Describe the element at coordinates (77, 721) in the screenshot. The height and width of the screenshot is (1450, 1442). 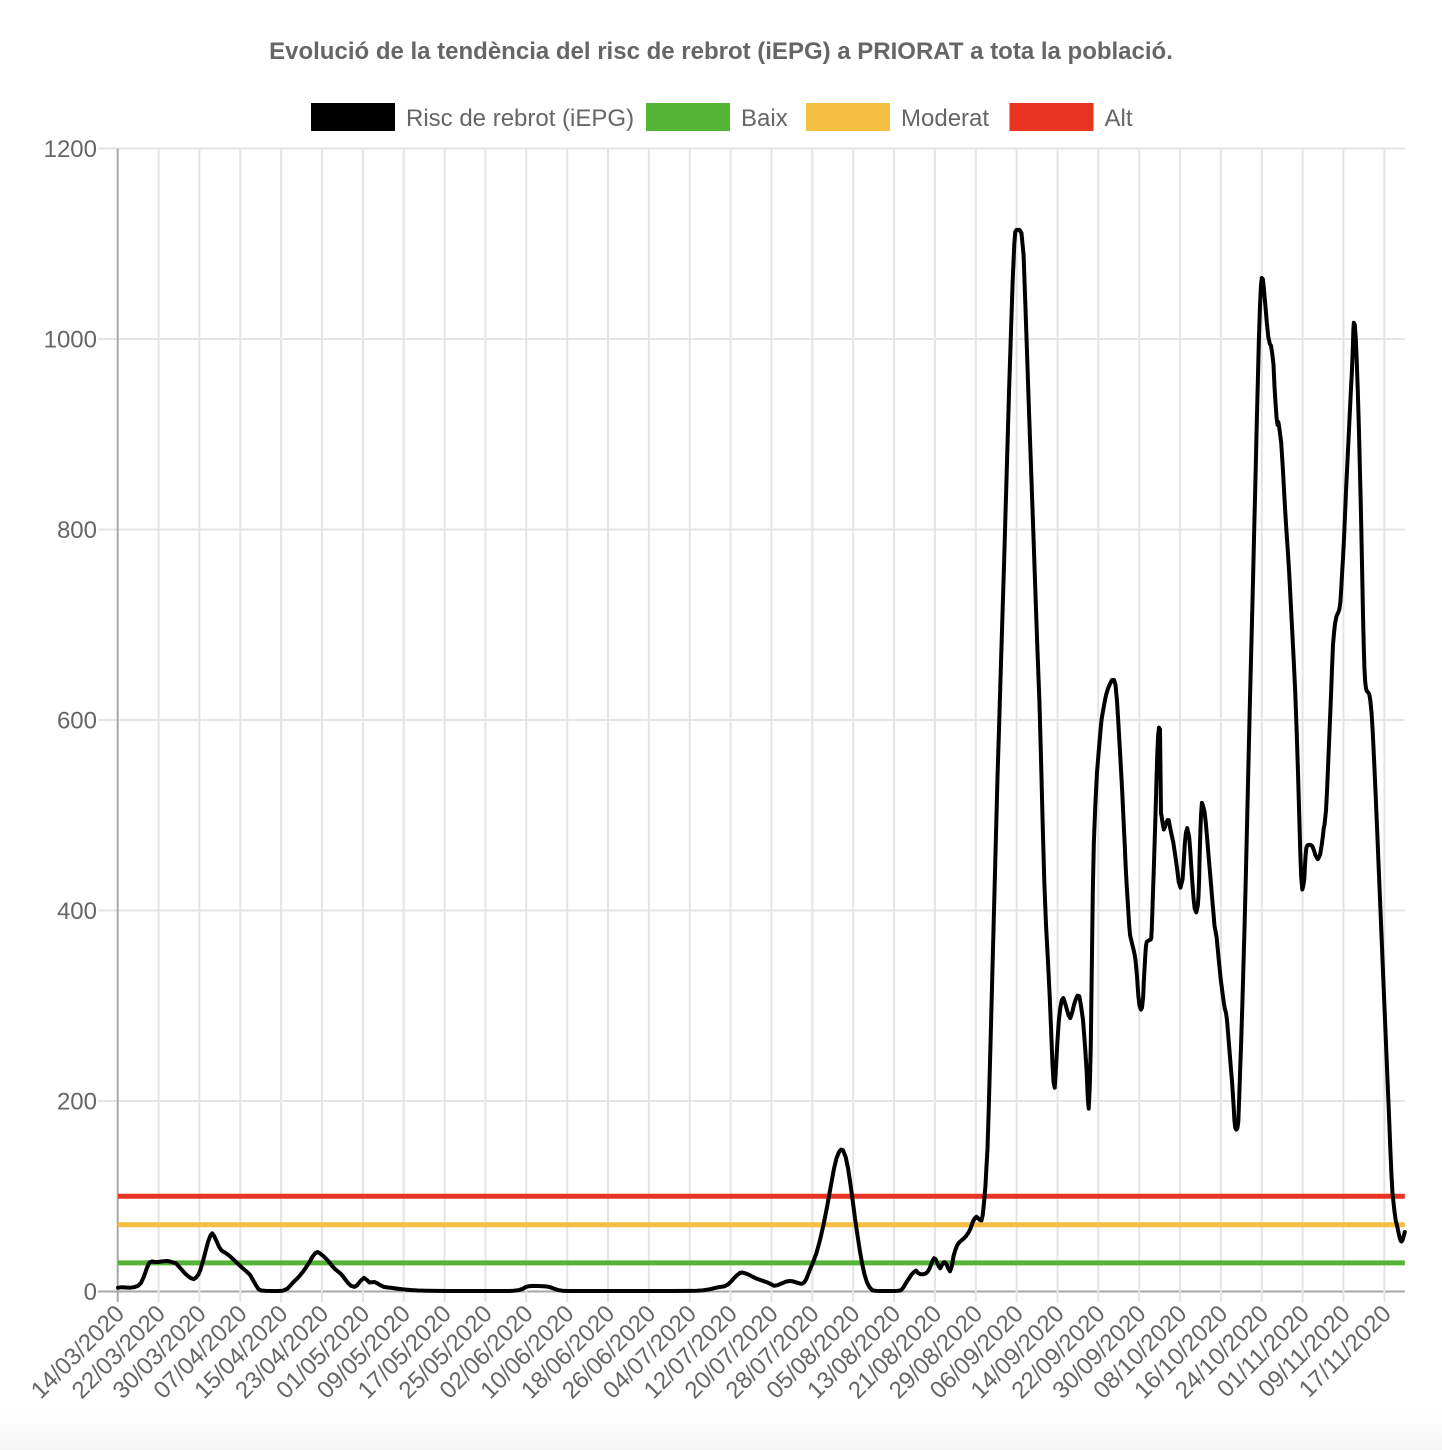
I see `svg-text: 600` at that location.